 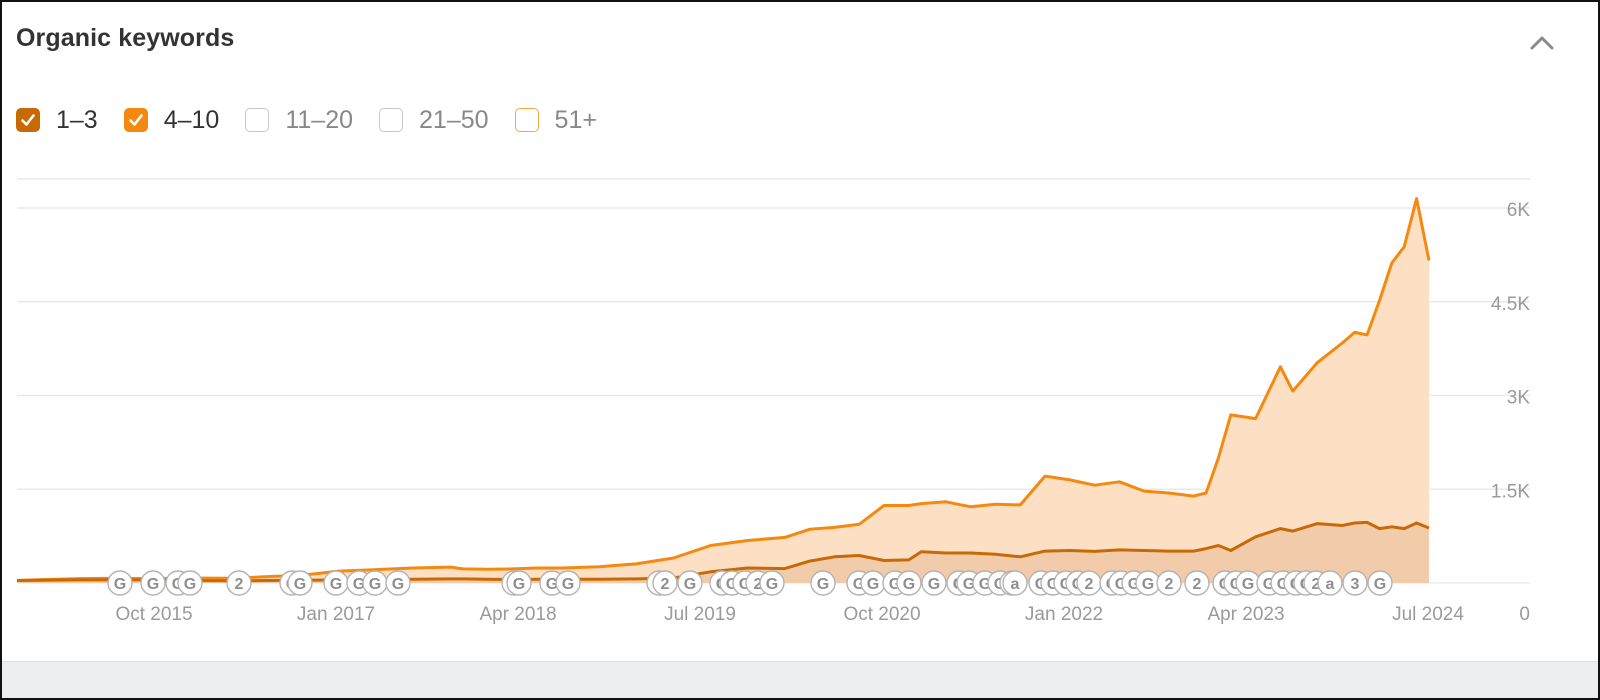 What do you see at coordinates (1519, 210) in the screenshot?
I see `y-tick-label: 6K` at bounding box center [1519, 210].